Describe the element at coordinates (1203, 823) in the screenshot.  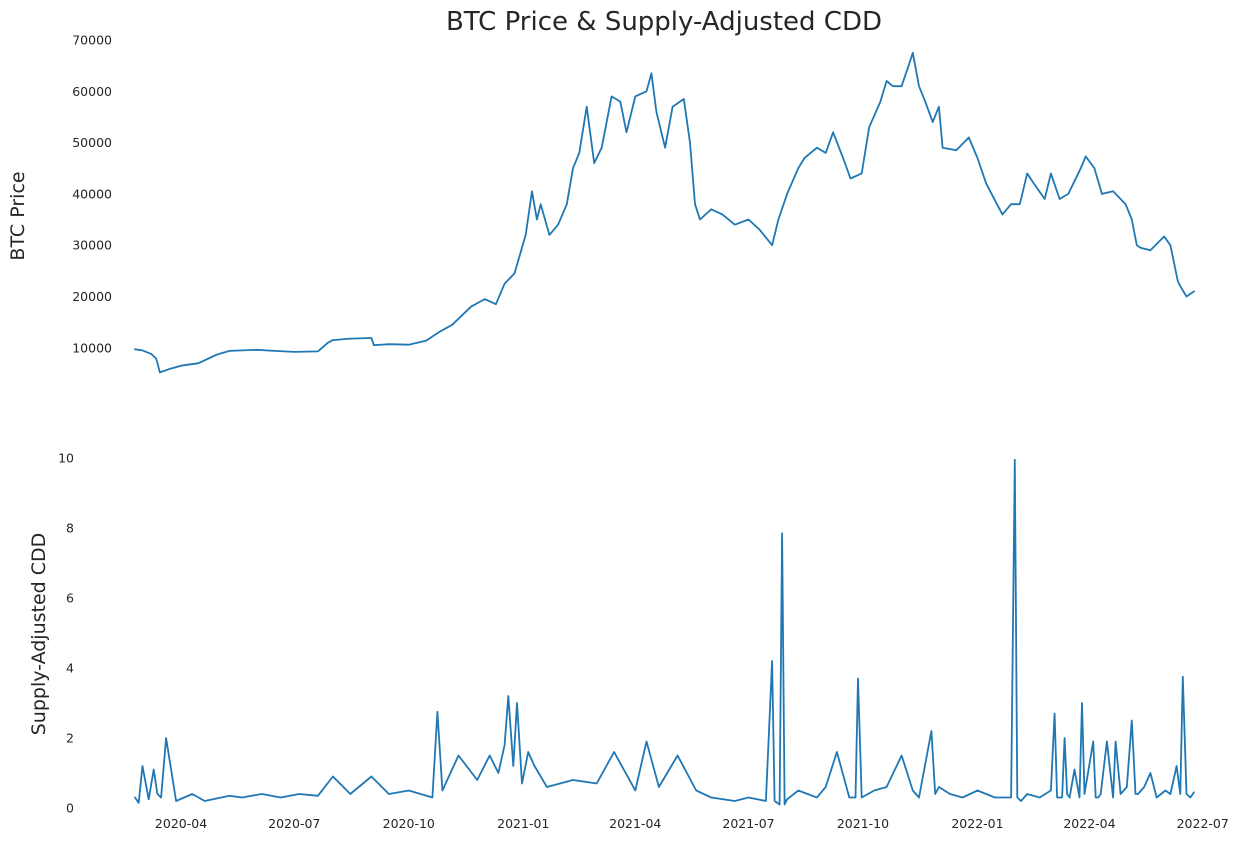
I see `x-tick-label: 2022-07` at that location.